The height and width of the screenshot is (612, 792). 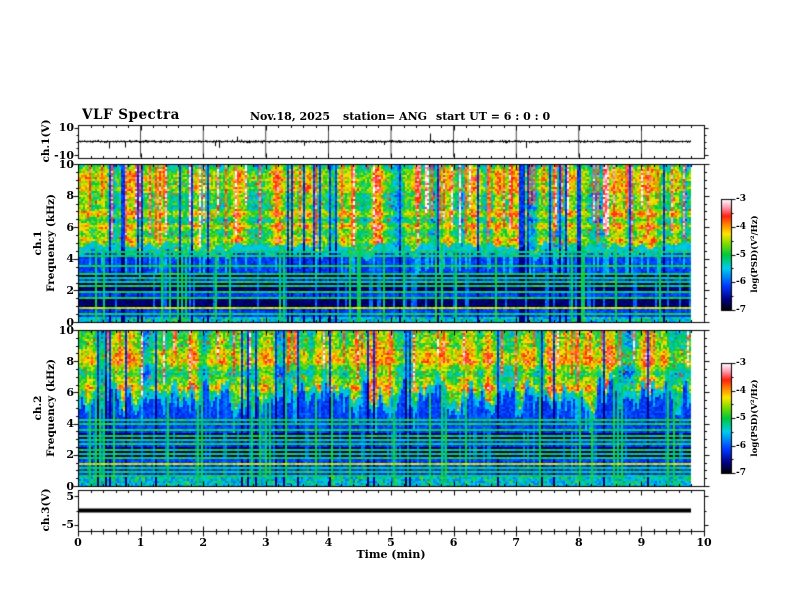 What do you see at coordinates (38, 243) in the screenshot?
I see `ch1-channel-label: ch.1` at bounding box center [38, 243].